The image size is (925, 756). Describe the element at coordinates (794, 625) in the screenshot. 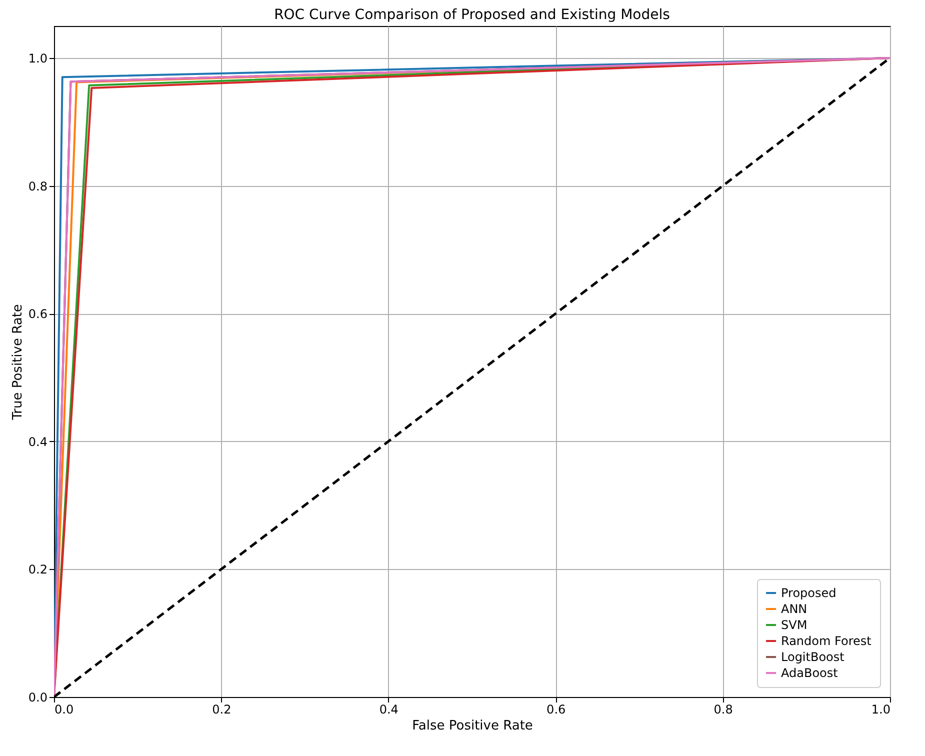

I see `legend-label: SVM` at that location.